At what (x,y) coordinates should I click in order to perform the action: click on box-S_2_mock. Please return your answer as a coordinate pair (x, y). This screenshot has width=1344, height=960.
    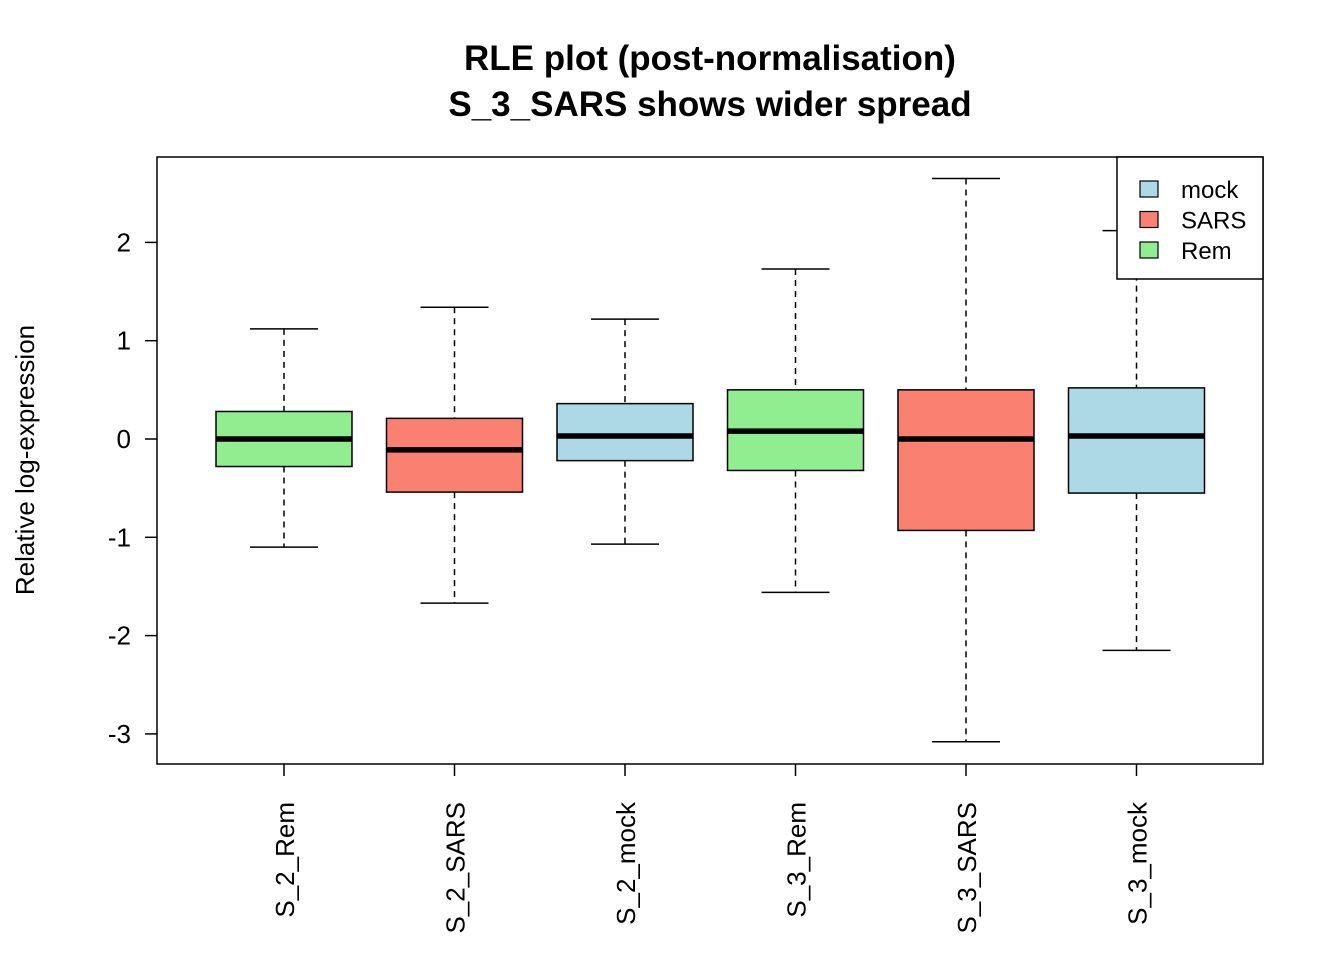
    Looking at the image, I should click on (625, 431).